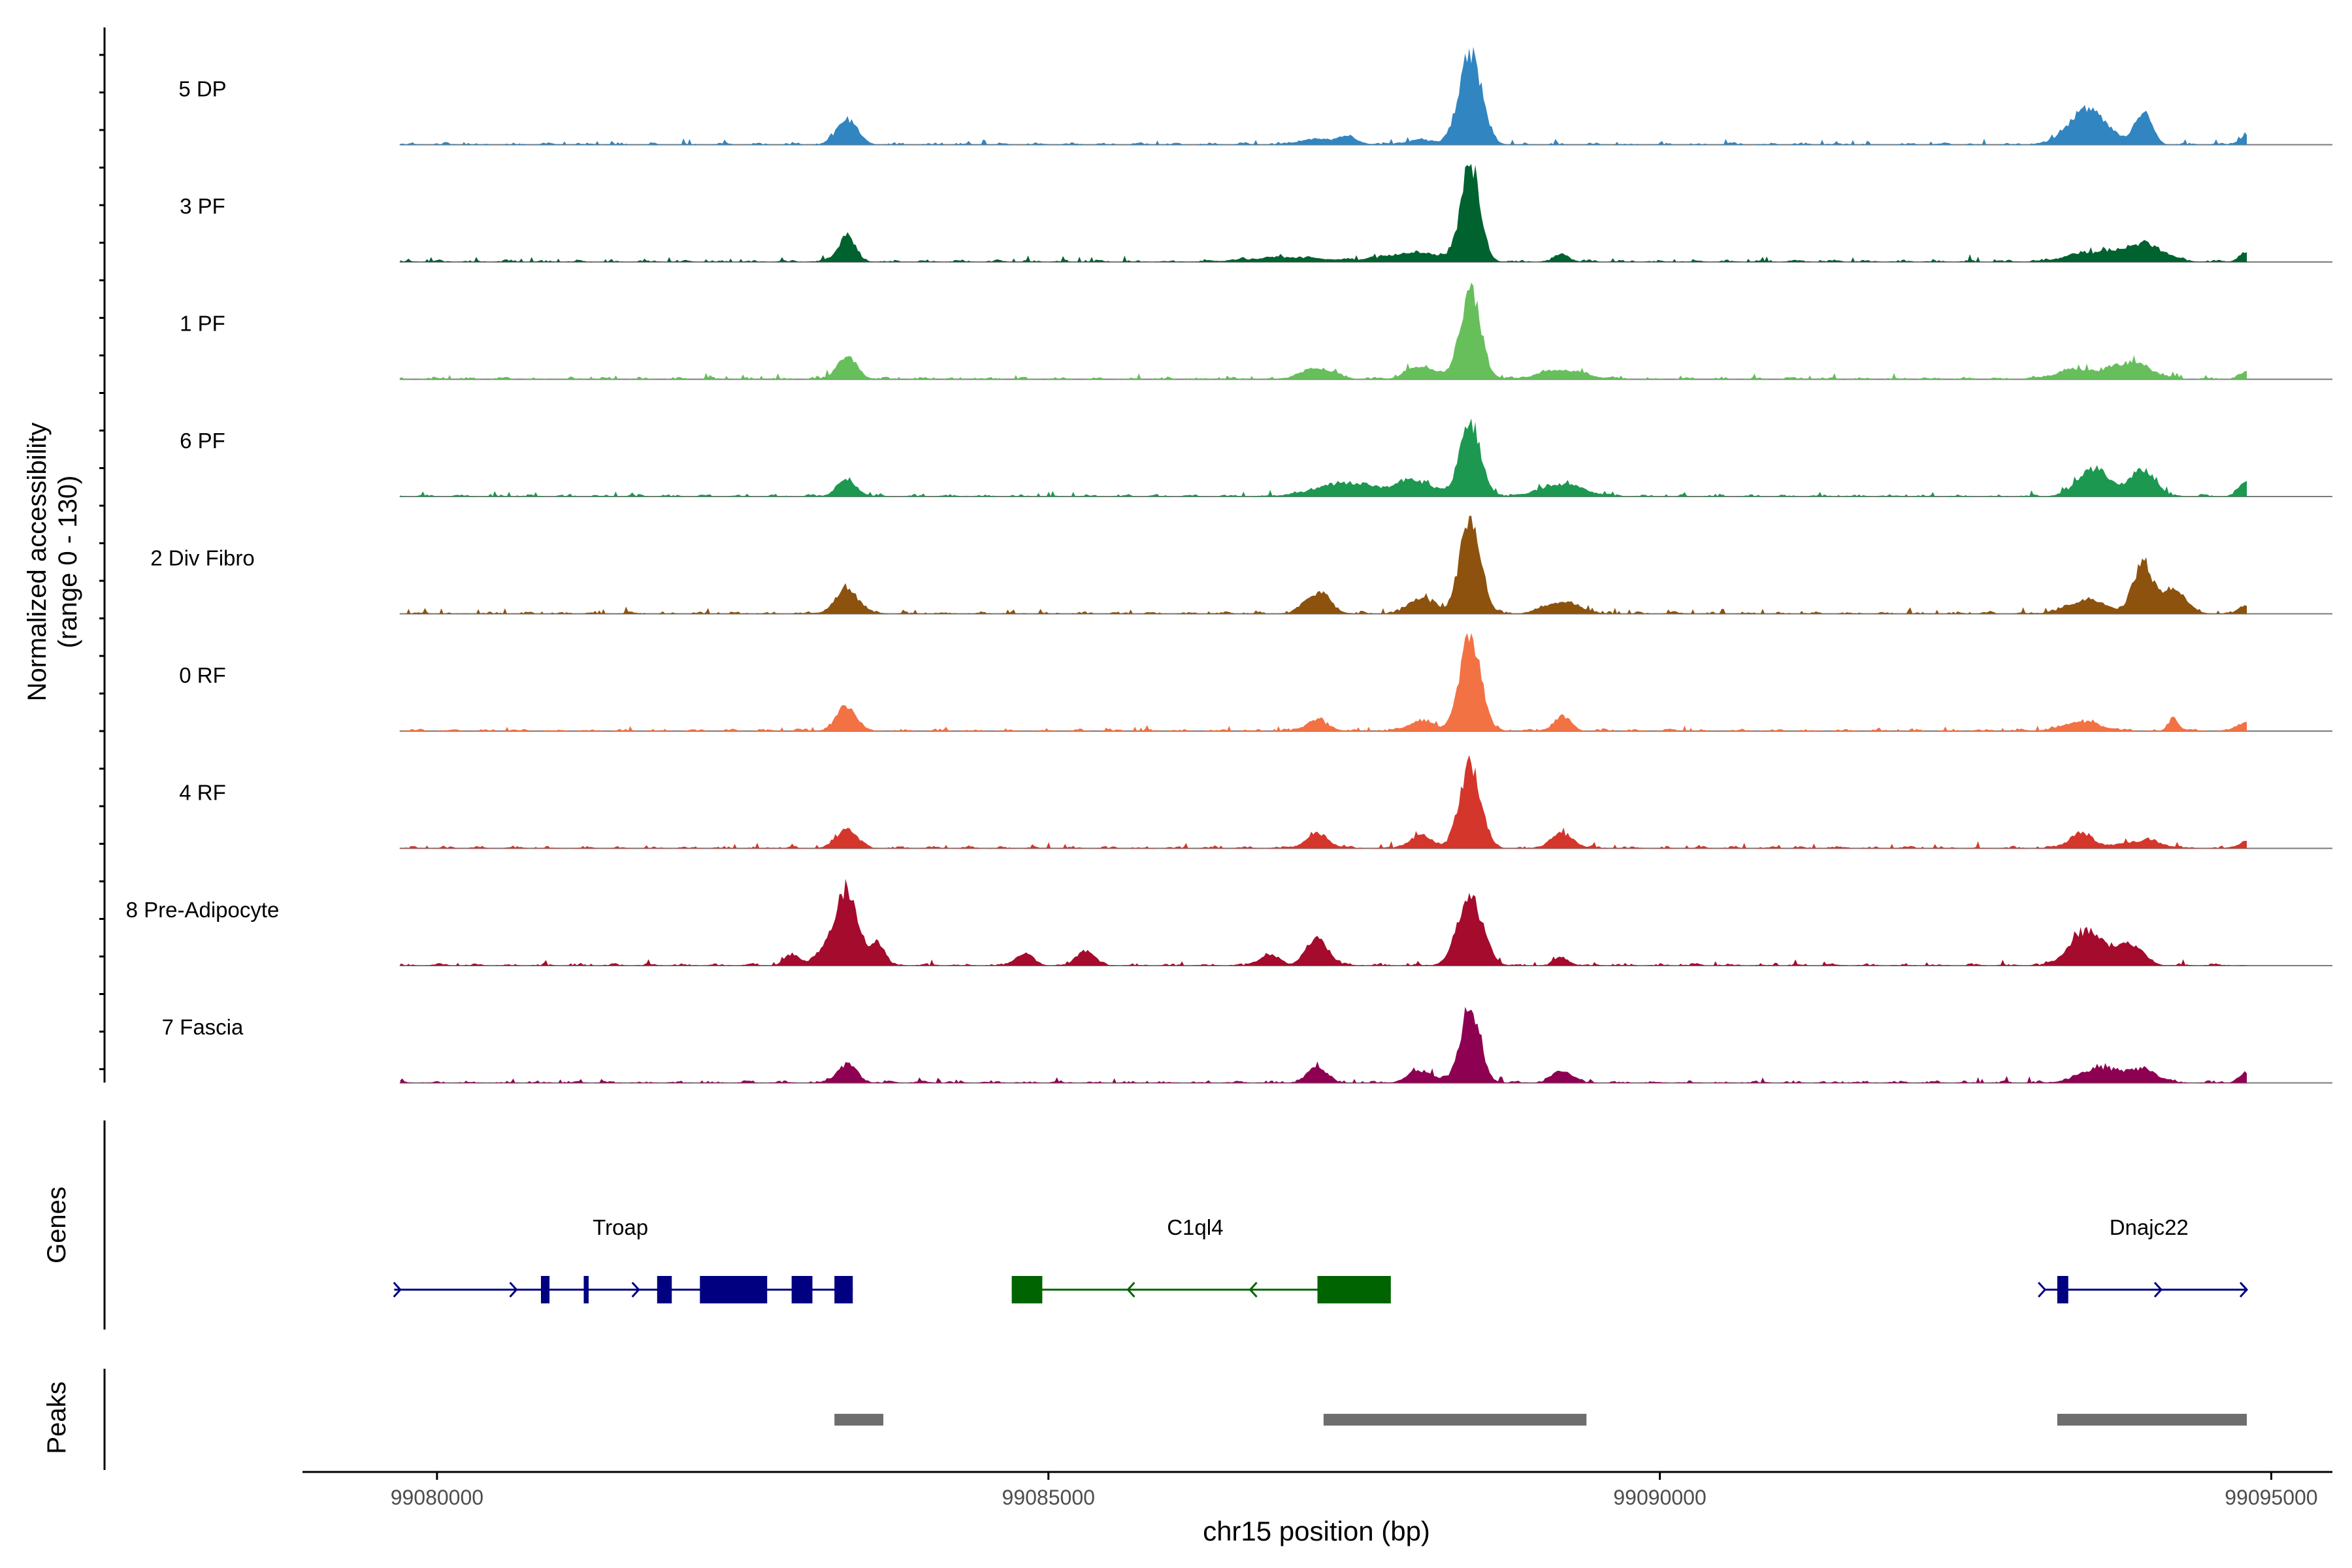 This screenshot has width=2352, height=1568. I want to click on track-3-pf: 3 PF, so click(1256, 213).